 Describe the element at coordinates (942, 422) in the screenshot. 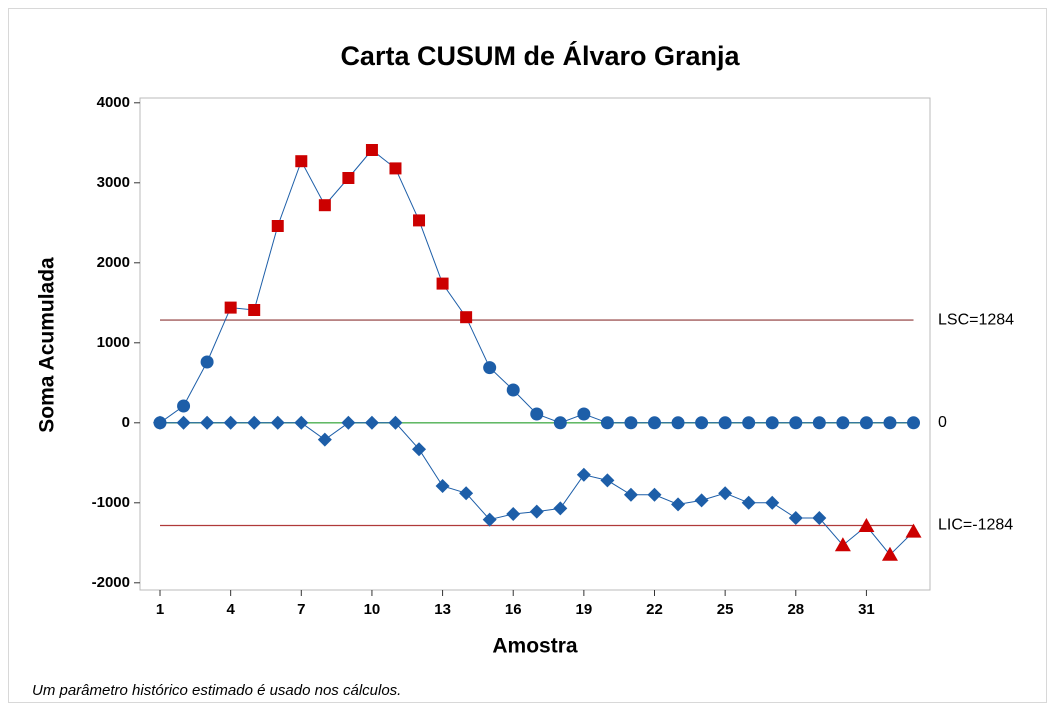

I see `reference-label: 0` at that location.